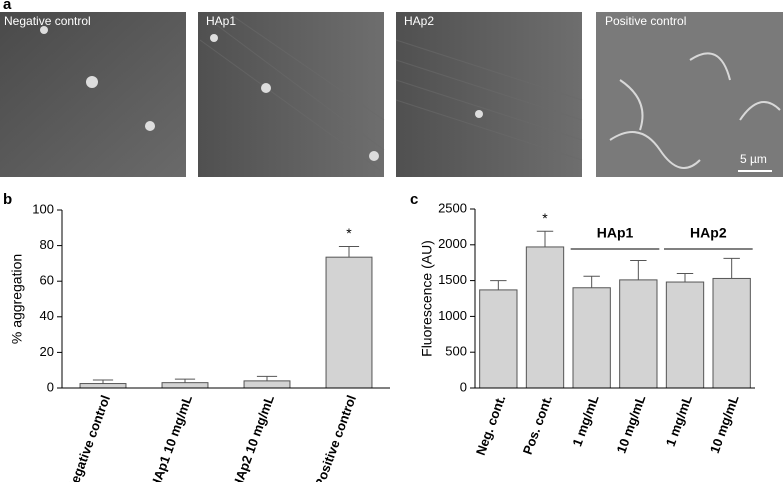 Image resolution: width=783 pixels, height=482 pixels. Describe the element at coordinates (491, 425) in the screenshot. I see `x-tick-label: Neg. cont.` at that location.